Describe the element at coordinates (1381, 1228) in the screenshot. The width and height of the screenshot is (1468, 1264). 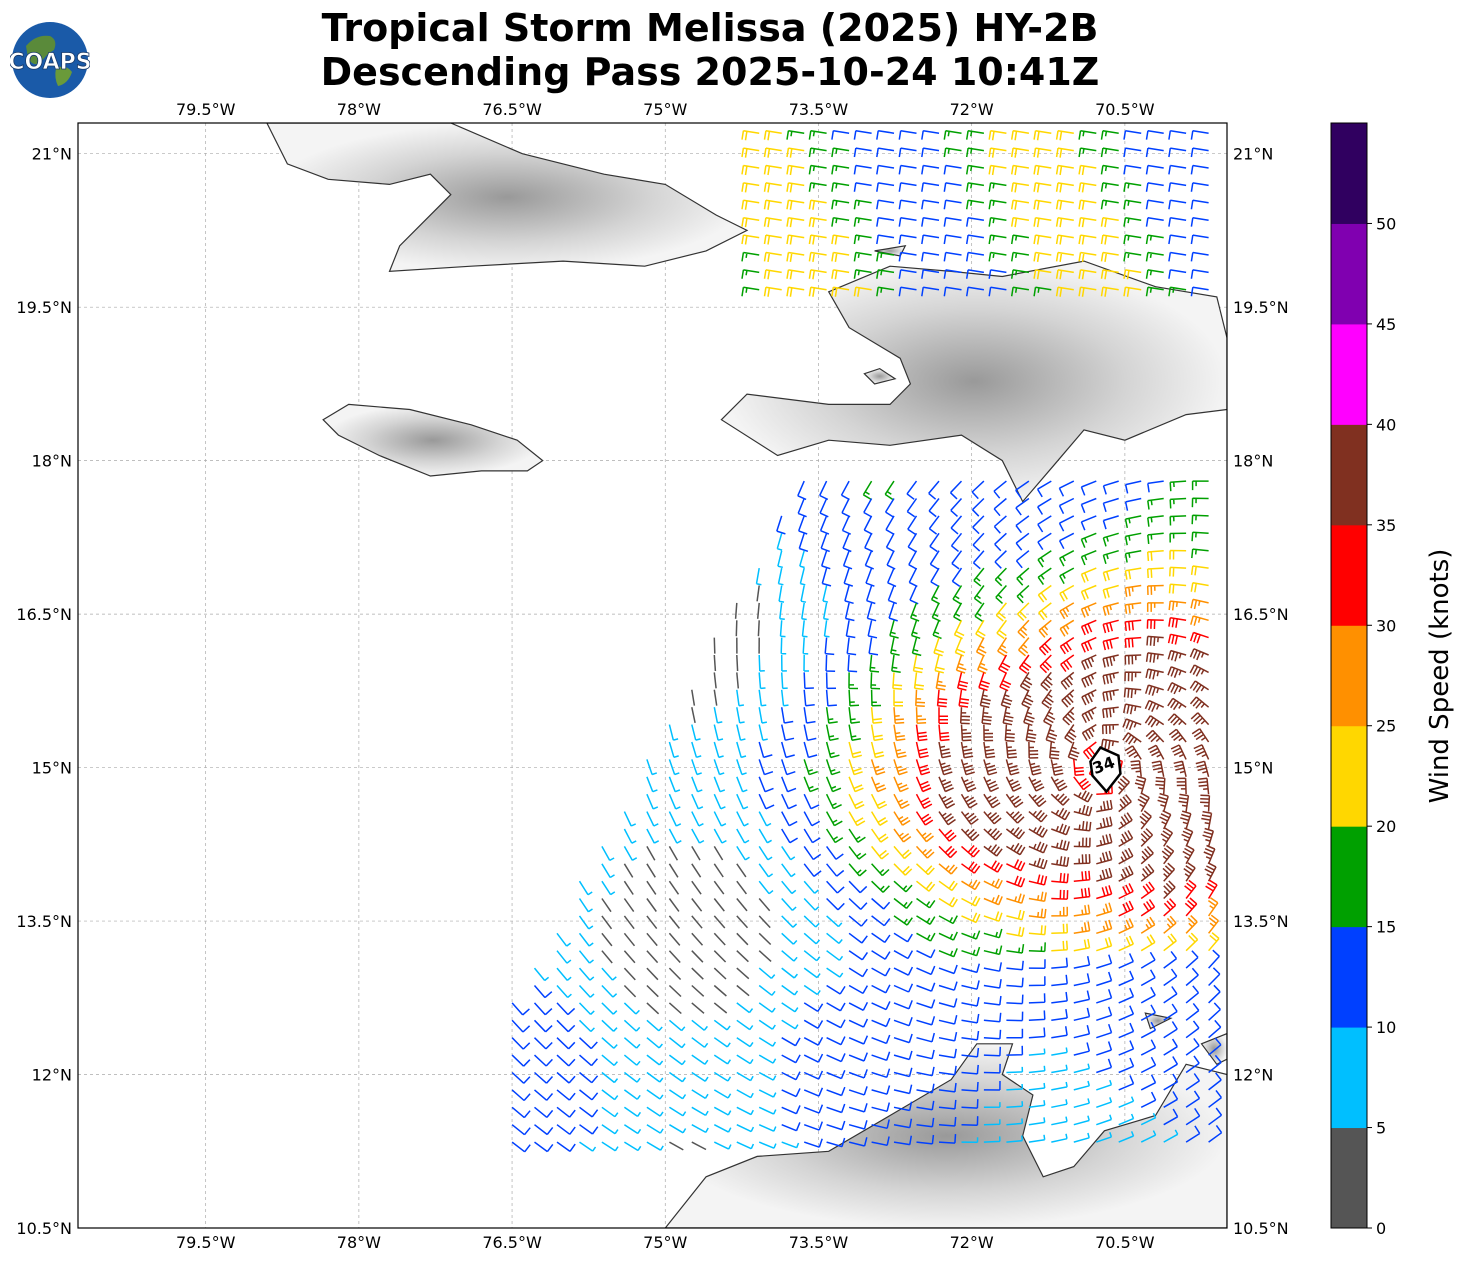
I see `colorbar-tick-0: 0` at that location.